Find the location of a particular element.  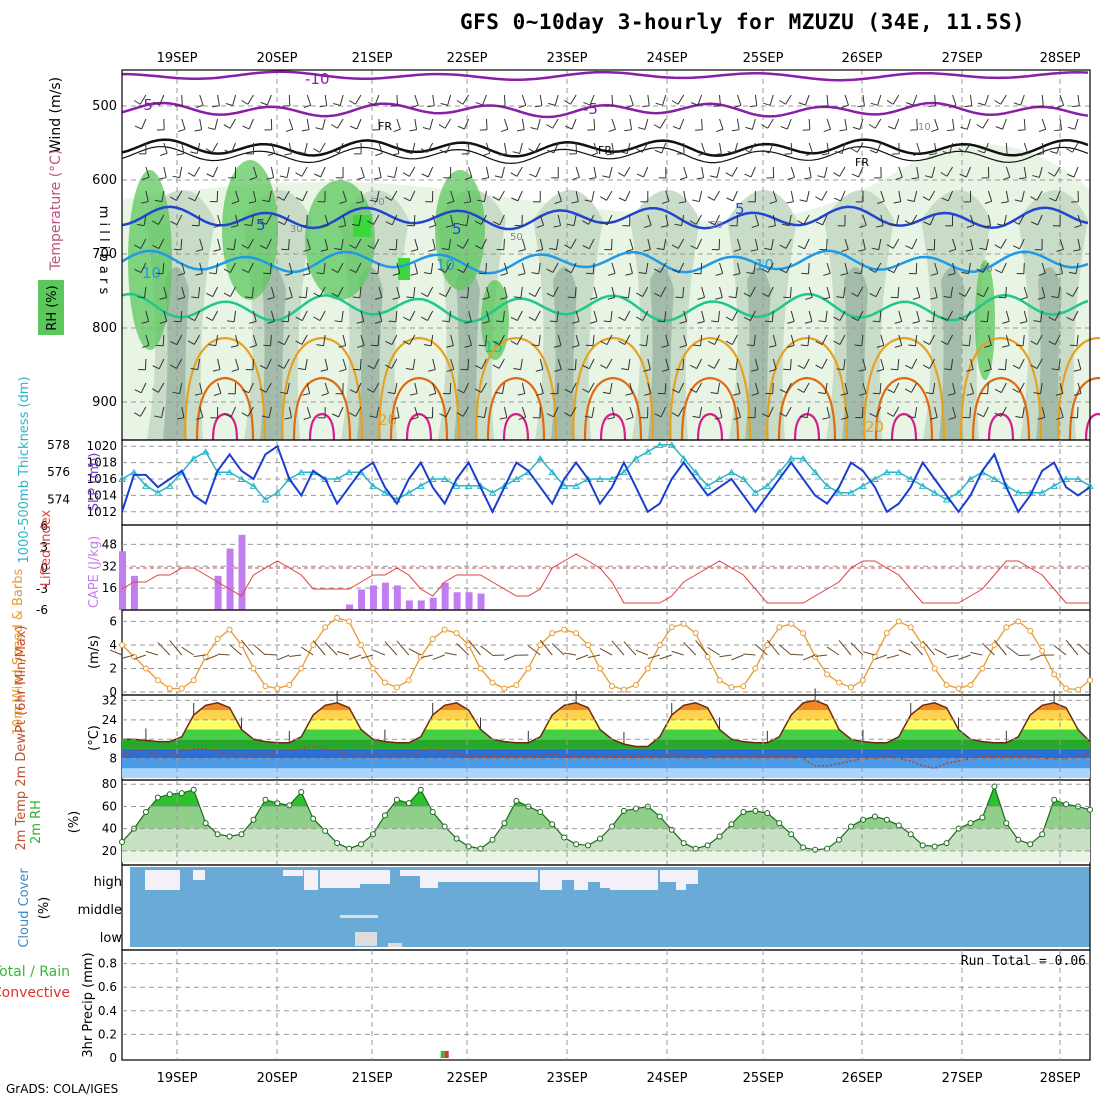

date-label-bottom: 27SEP is located at coordinates (962, 1078).